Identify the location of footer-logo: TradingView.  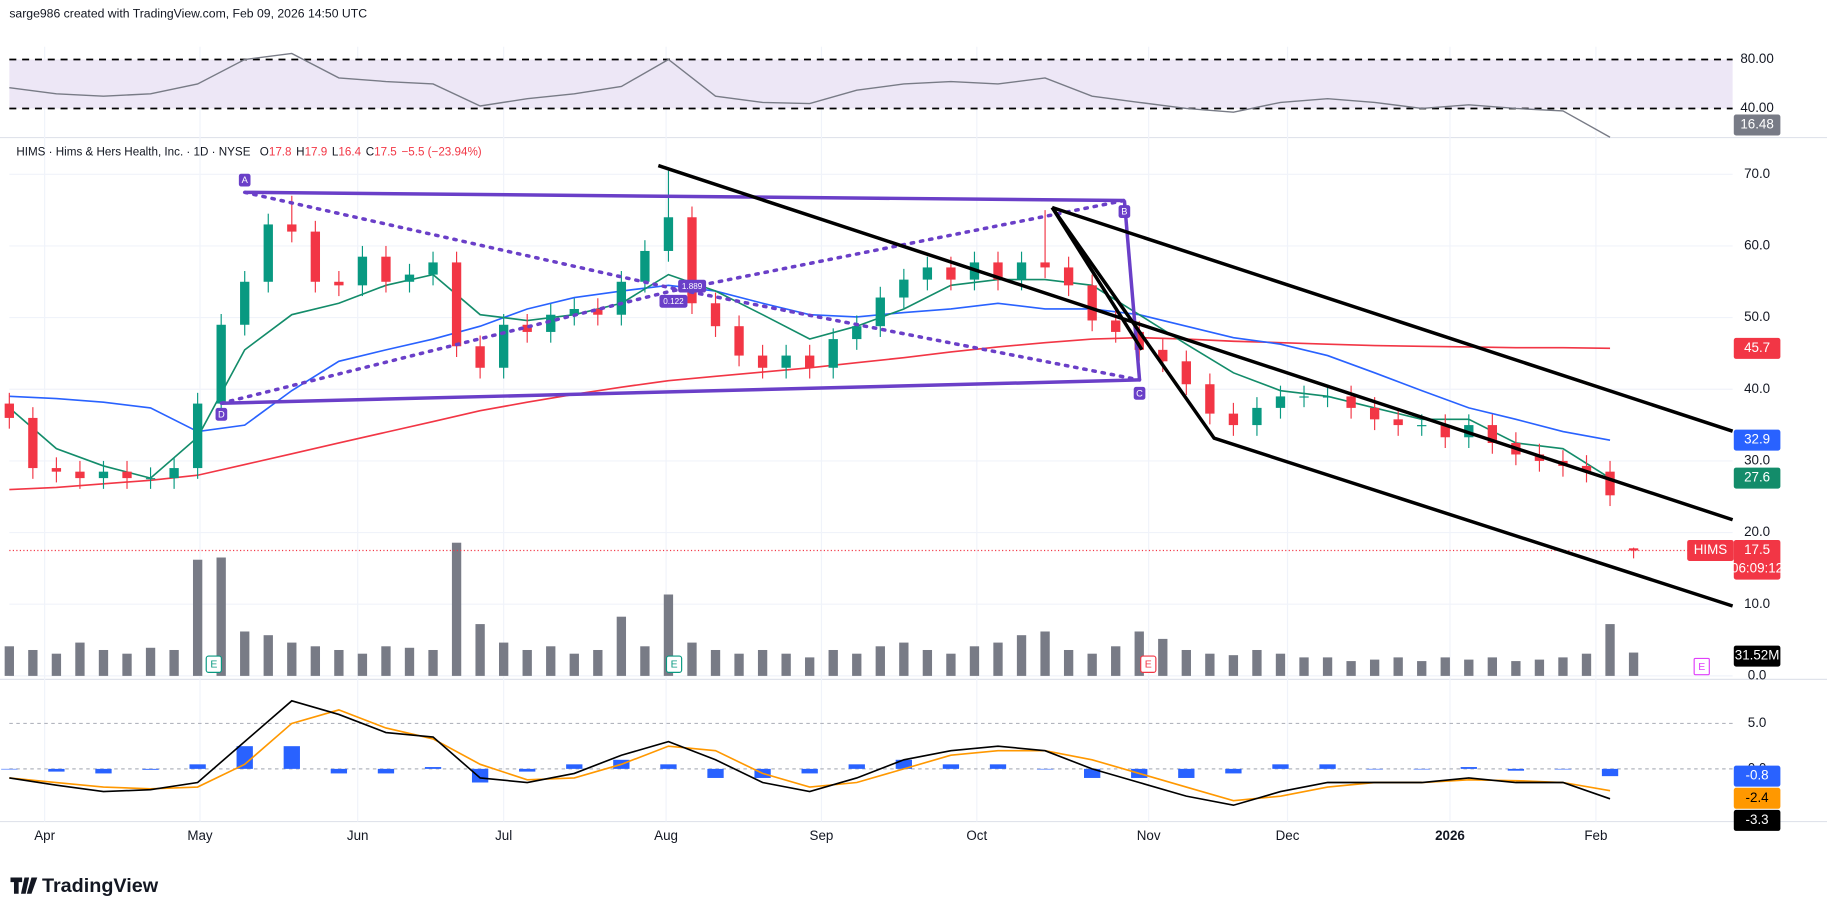
(84, 886).